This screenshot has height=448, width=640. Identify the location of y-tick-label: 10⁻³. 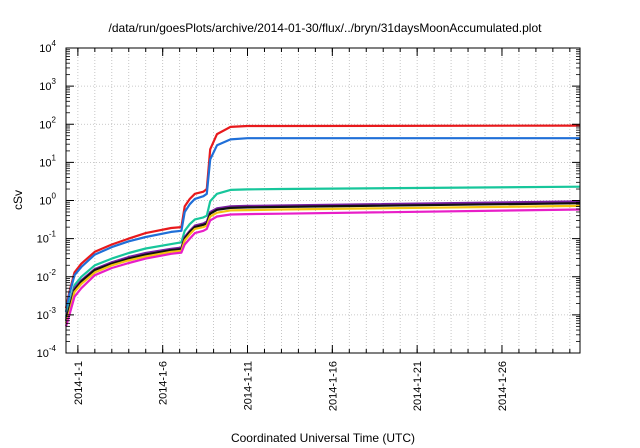
(47, 314).